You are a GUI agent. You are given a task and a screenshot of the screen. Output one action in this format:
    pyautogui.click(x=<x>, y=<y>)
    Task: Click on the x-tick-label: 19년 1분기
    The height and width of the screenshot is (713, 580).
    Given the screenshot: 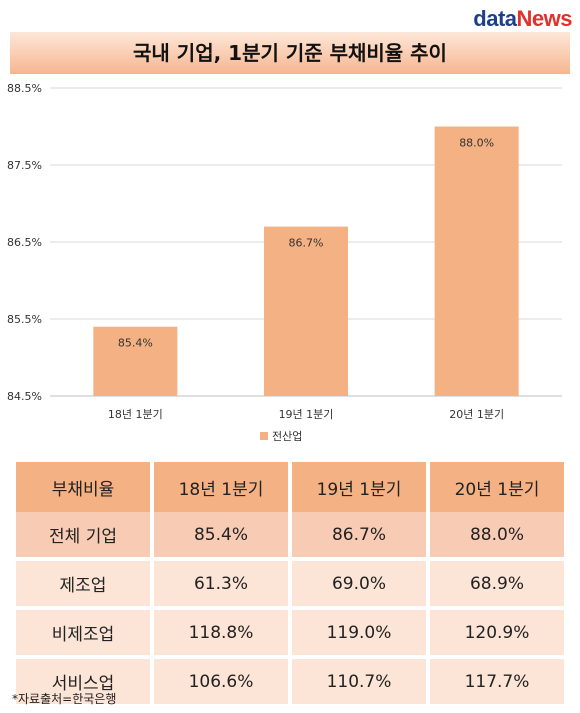 What is the action you would take?
    pyautogui.click(x=306, y=414)
    